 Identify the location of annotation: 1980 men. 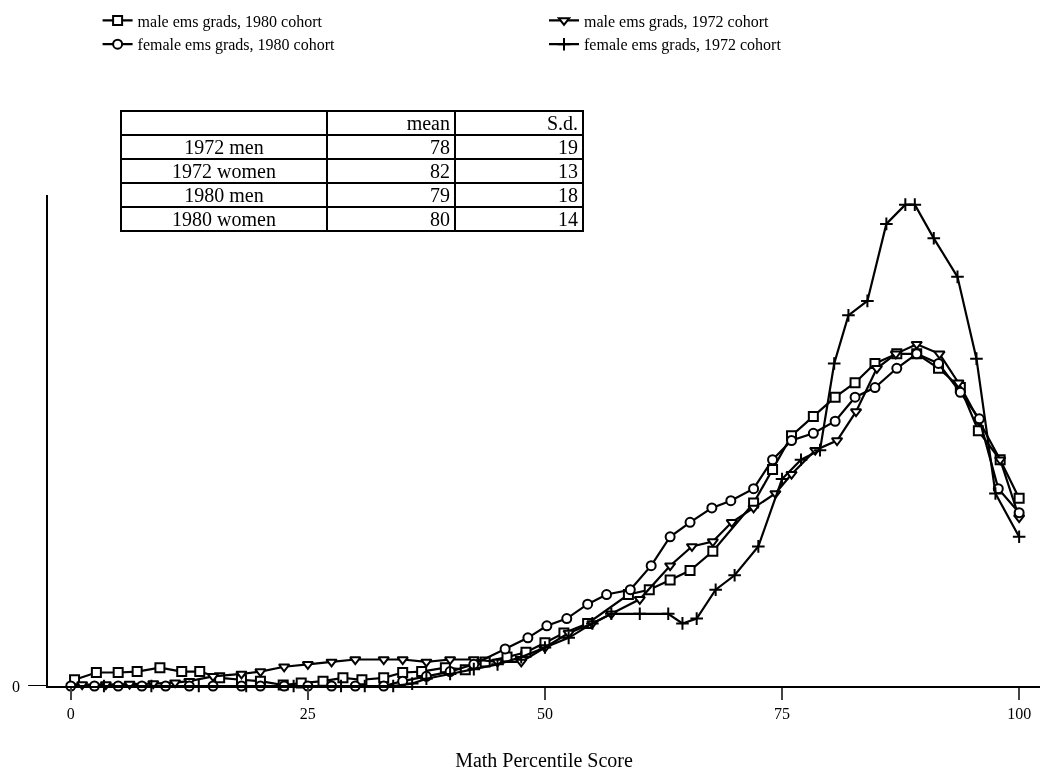
(224, 195).